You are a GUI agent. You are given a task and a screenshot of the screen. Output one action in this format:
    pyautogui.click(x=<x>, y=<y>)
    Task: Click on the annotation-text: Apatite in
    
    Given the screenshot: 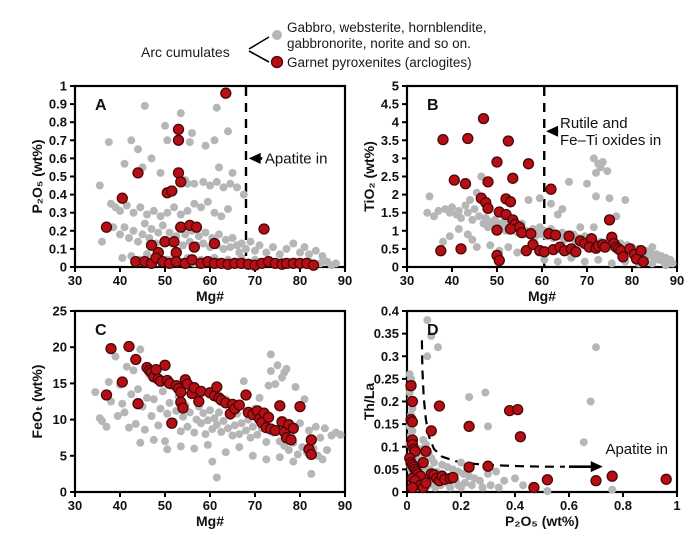 What is the action you would take?
    pyautogui.click(x=296, y=158)
    